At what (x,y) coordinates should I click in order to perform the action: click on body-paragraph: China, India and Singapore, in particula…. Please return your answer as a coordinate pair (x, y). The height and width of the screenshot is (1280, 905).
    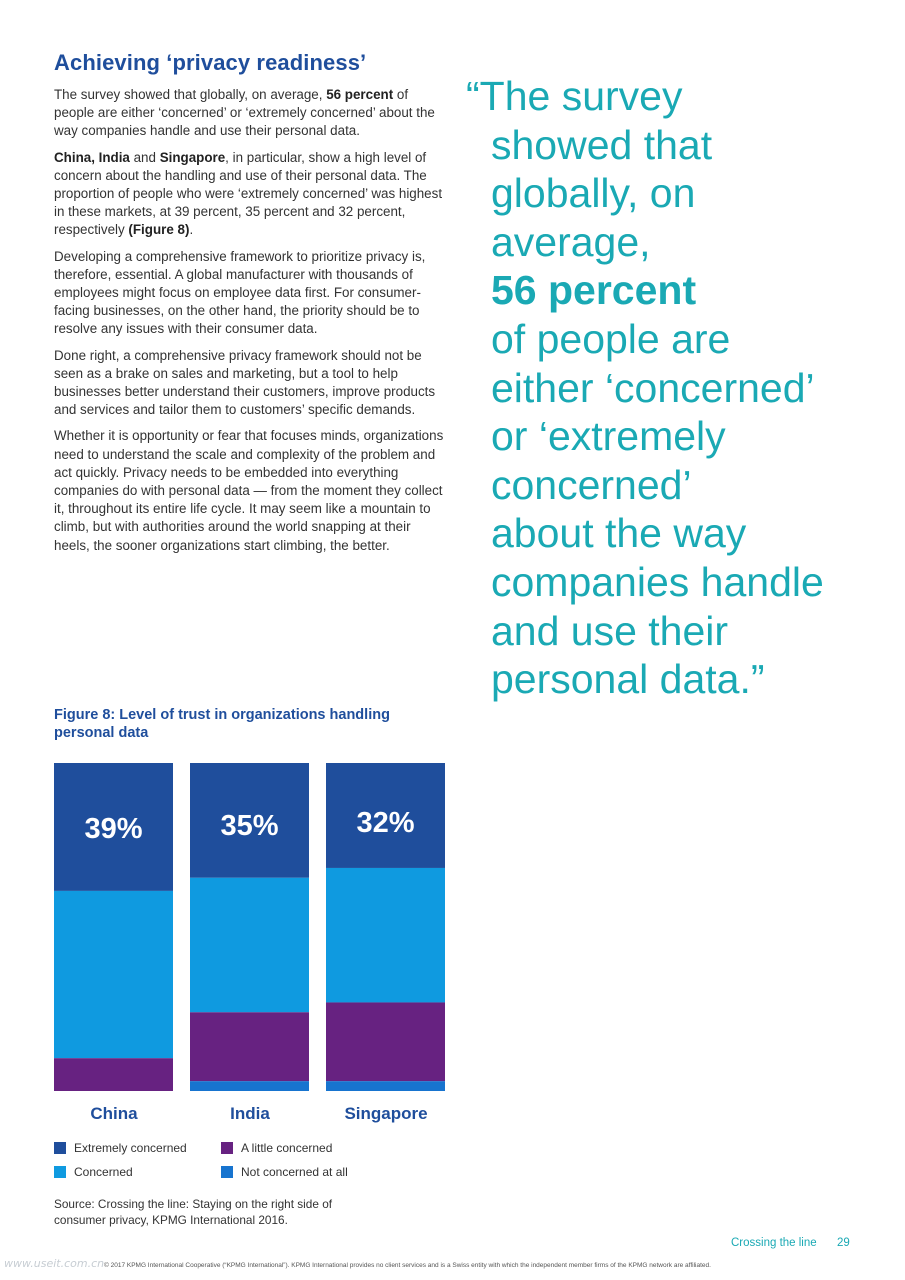
    Looking at the image, I should click on (250, 194).